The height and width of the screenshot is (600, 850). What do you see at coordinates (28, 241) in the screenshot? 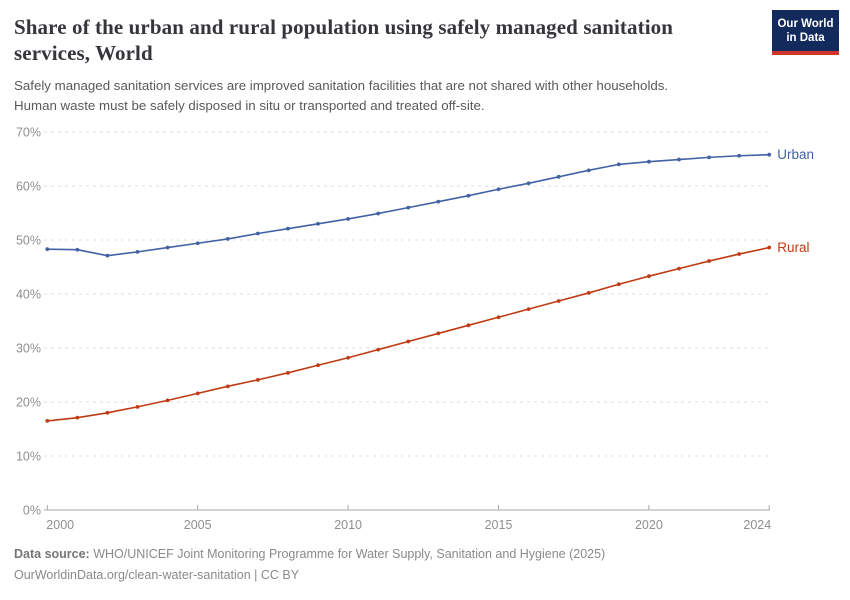
I see `y-tick-label-50: 50%` at bounding box center [28, 241].